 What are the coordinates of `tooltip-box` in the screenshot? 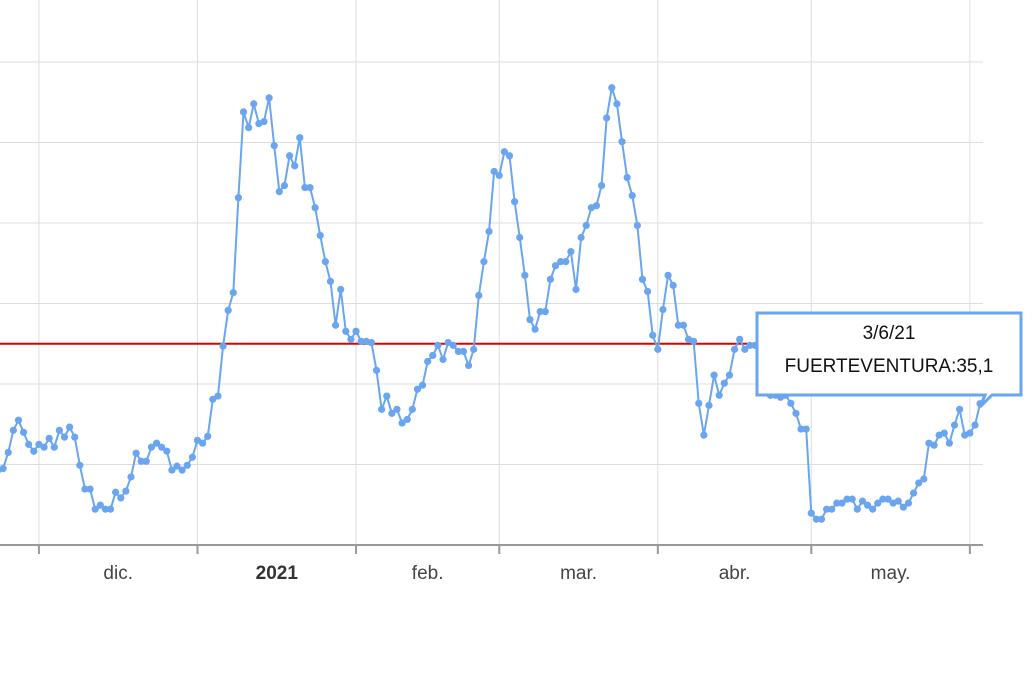 It's located at (889, 360).